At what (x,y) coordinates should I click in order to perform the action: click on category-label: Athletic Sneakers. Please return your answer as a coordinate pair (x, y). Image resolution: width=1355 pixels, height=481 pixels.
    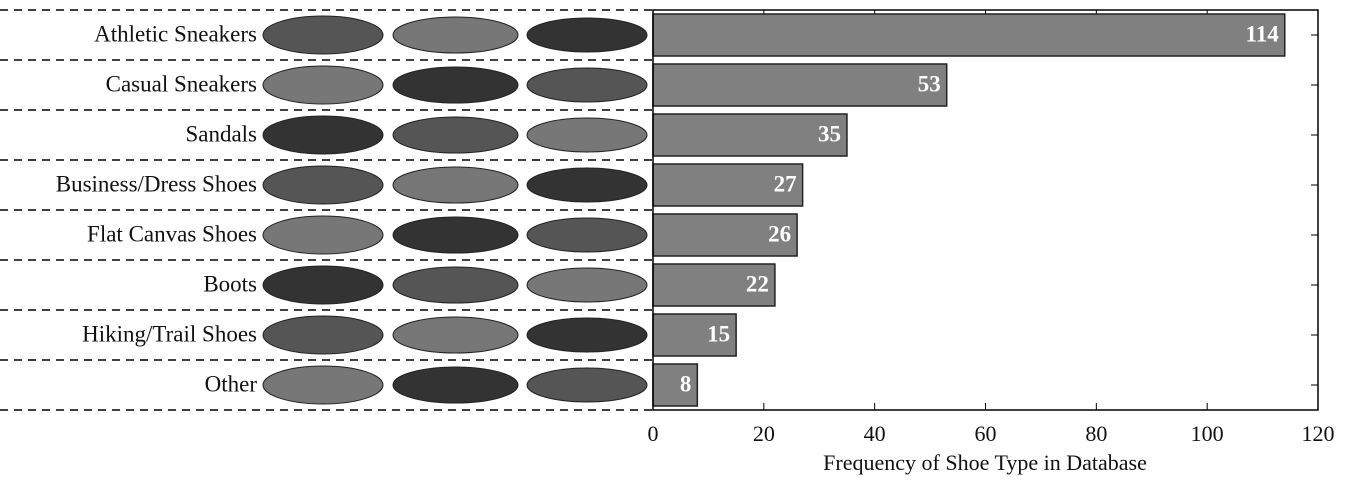
    Looking at the image, I should click on (175, 33).